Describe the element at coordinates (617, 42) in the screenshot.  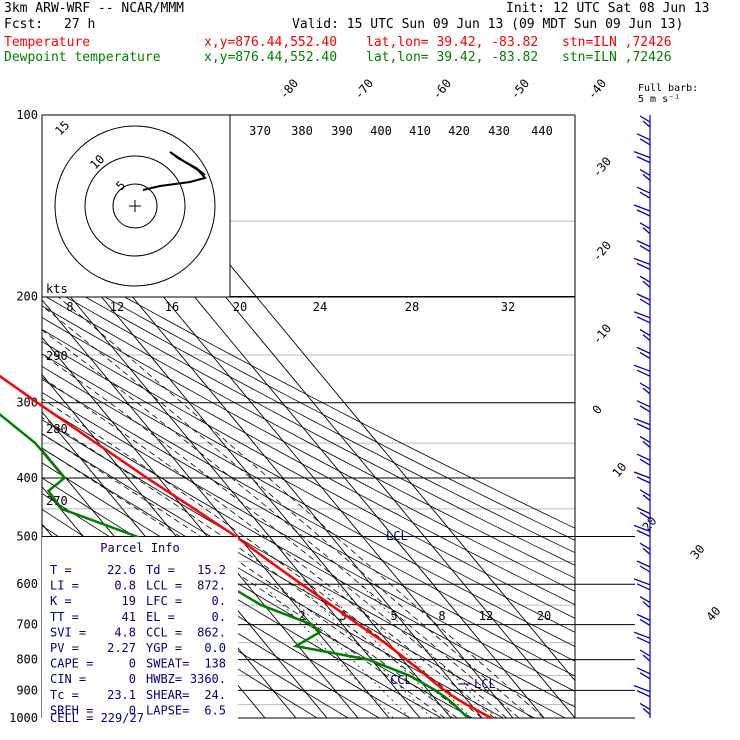
I see `temperature-station: stn=ILN ,72426` at that location.